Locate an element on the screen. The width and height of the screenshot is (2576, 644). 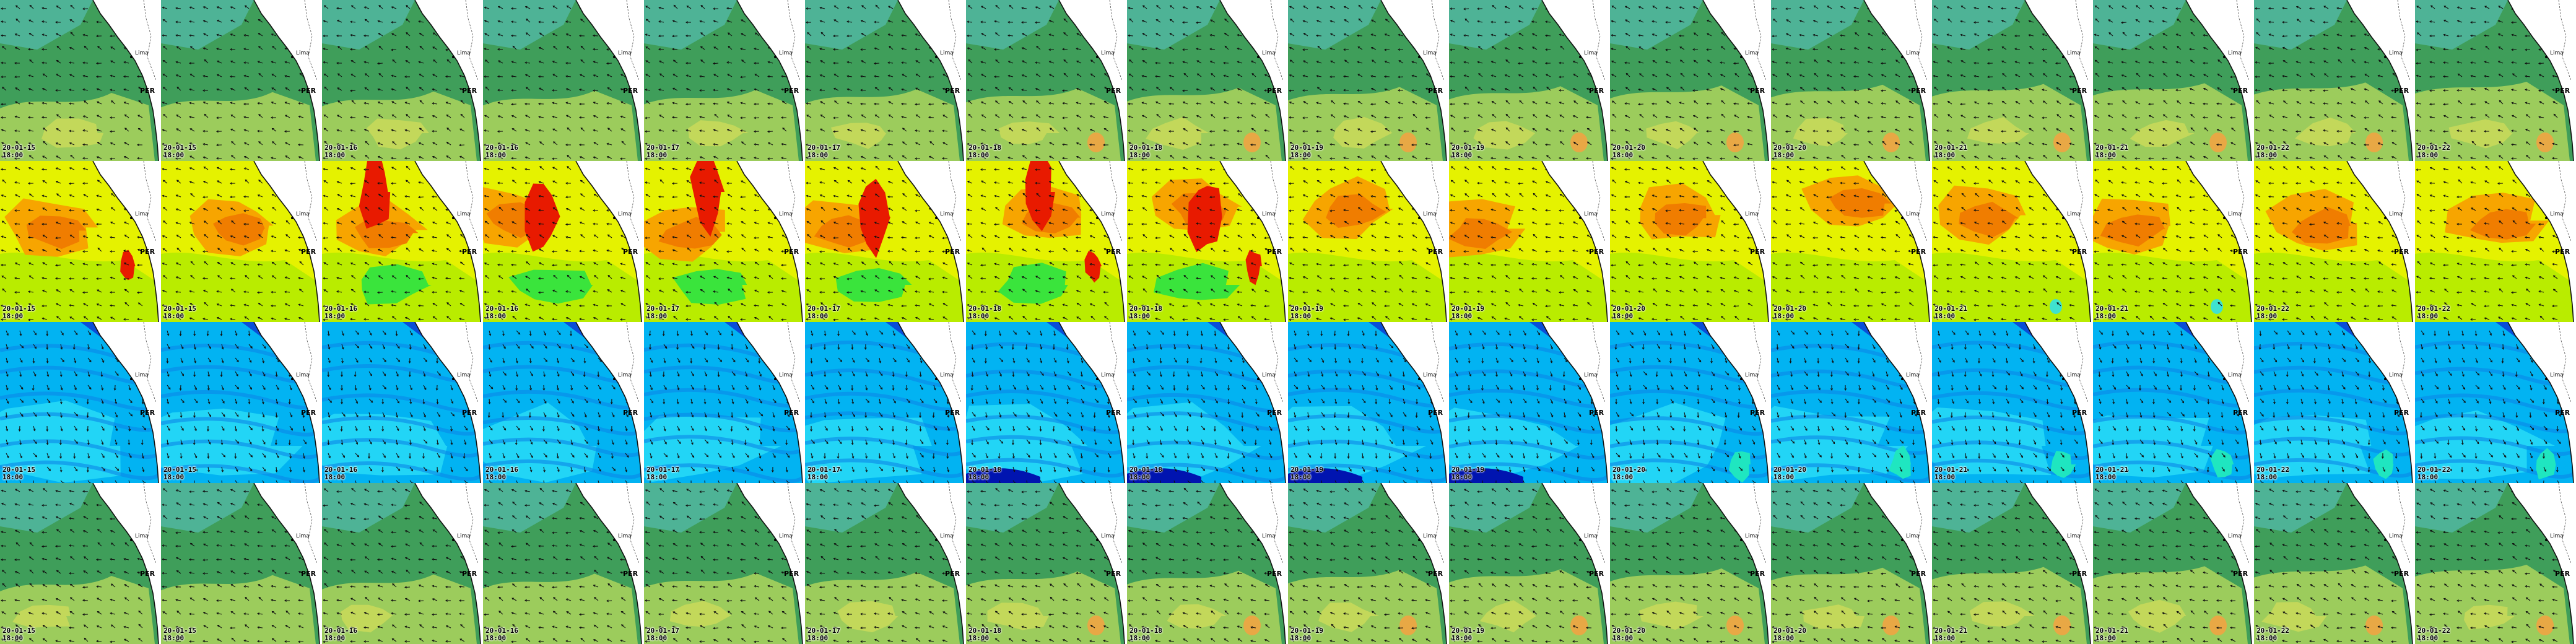
map-tile-wind-12: Lima PER 20-01-20 18:00 is located at coordinates (1851, 80).